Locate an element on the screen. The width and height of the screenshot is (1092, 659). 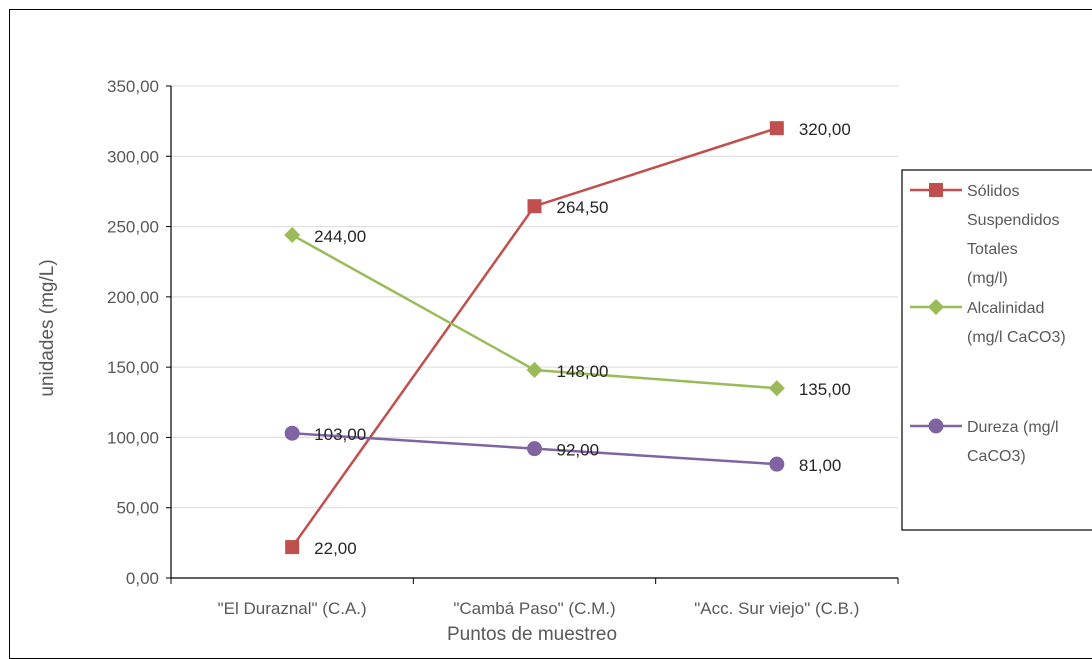
y-tick-label: 200,00 is located at coordinates (133, 297).